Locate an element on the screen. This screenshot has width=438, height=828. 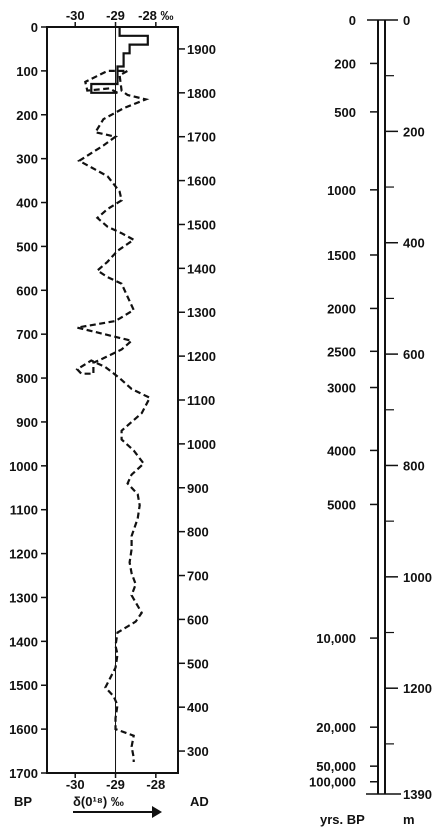
right-tick-label: 1000 is located at coordinates (201, 444).